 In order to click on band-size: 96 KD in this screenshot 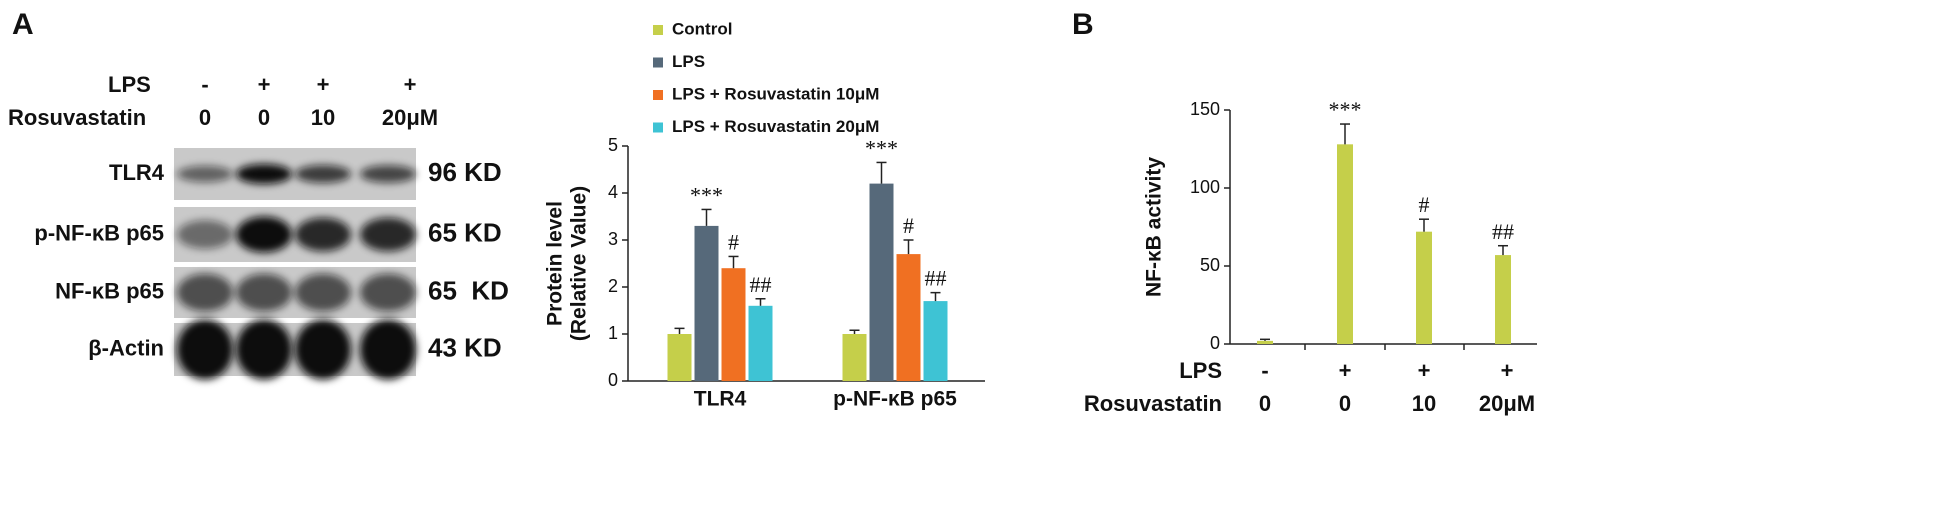, I will do `click(465, 172)`.